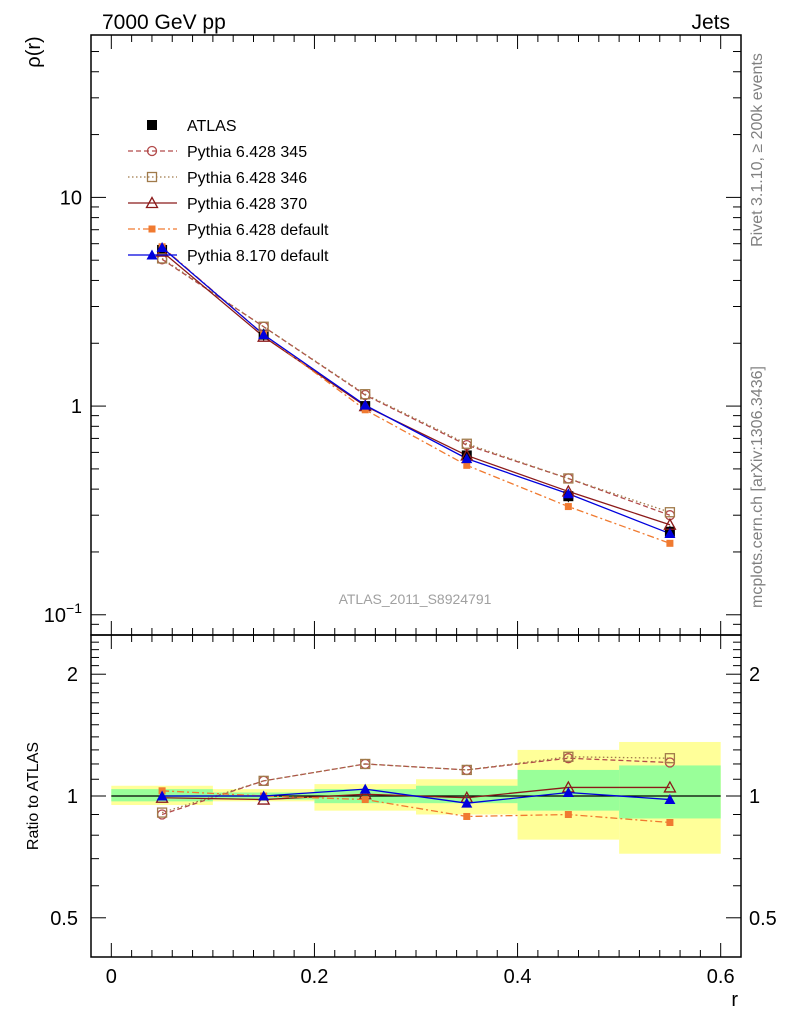  I want to click on legend-label: Pythia 8.170 default, so click(258, 256).